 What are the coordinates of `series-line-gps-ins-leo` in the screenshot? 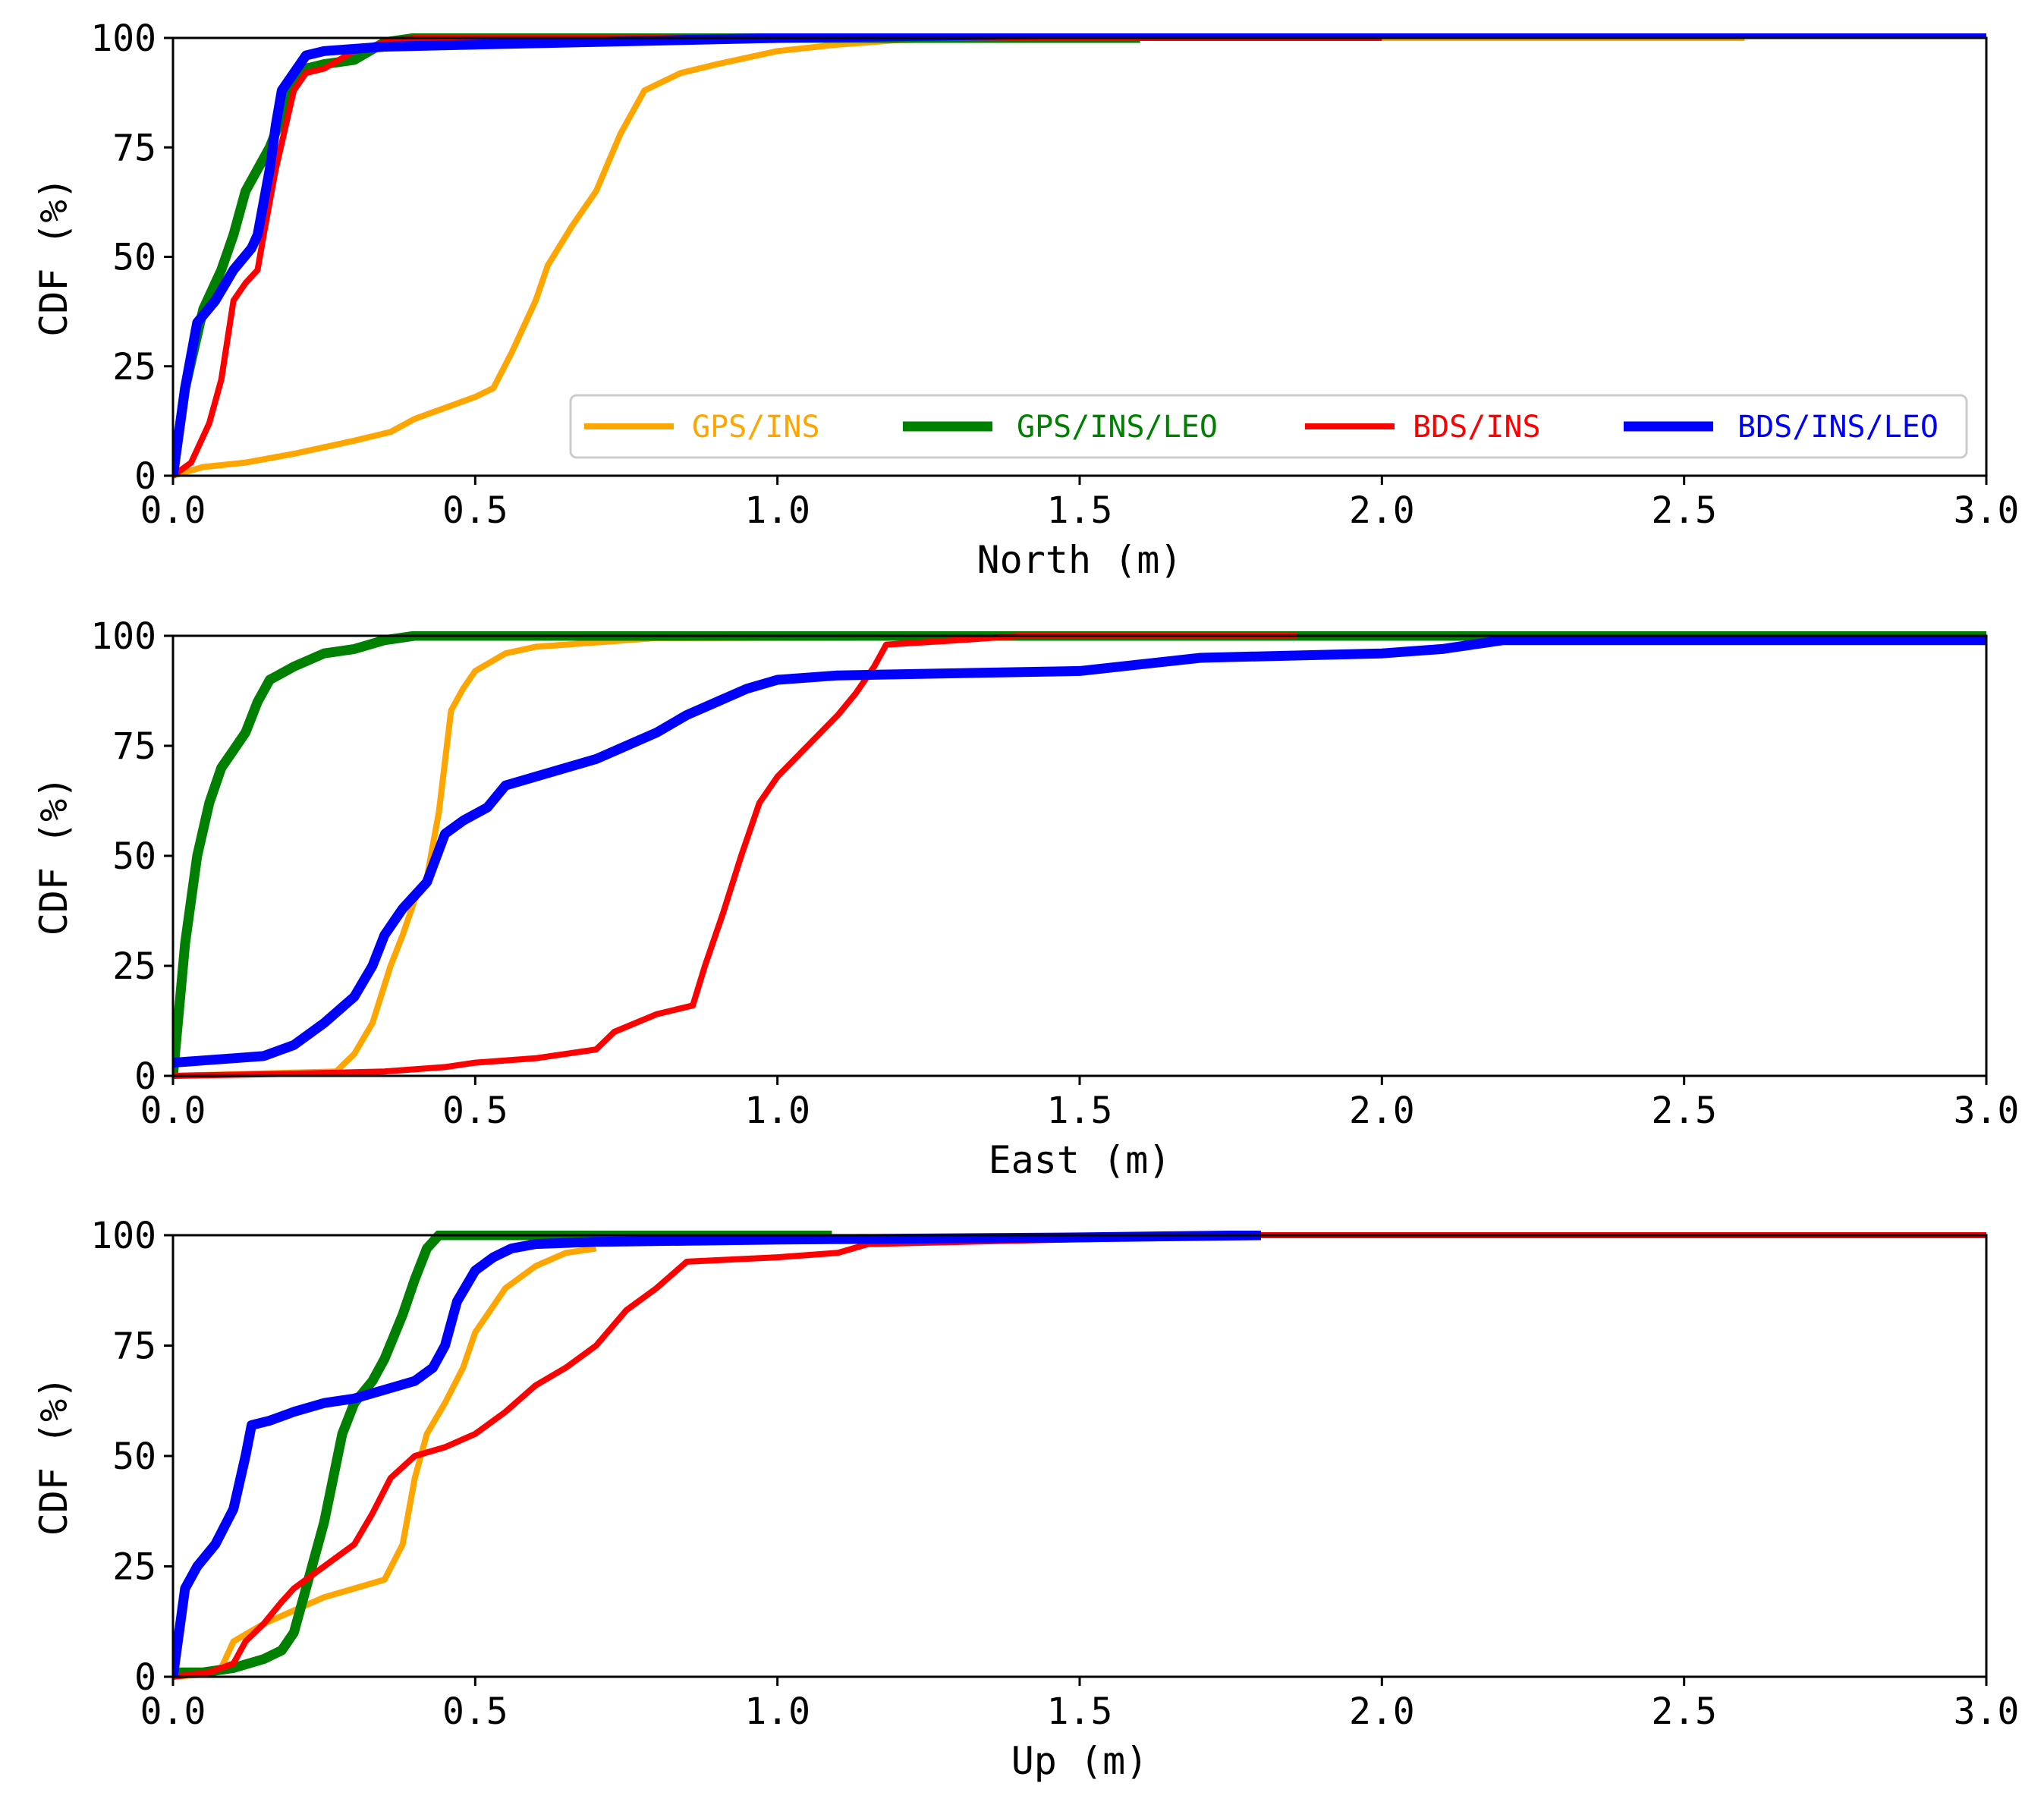 It's located at (502, 1454).